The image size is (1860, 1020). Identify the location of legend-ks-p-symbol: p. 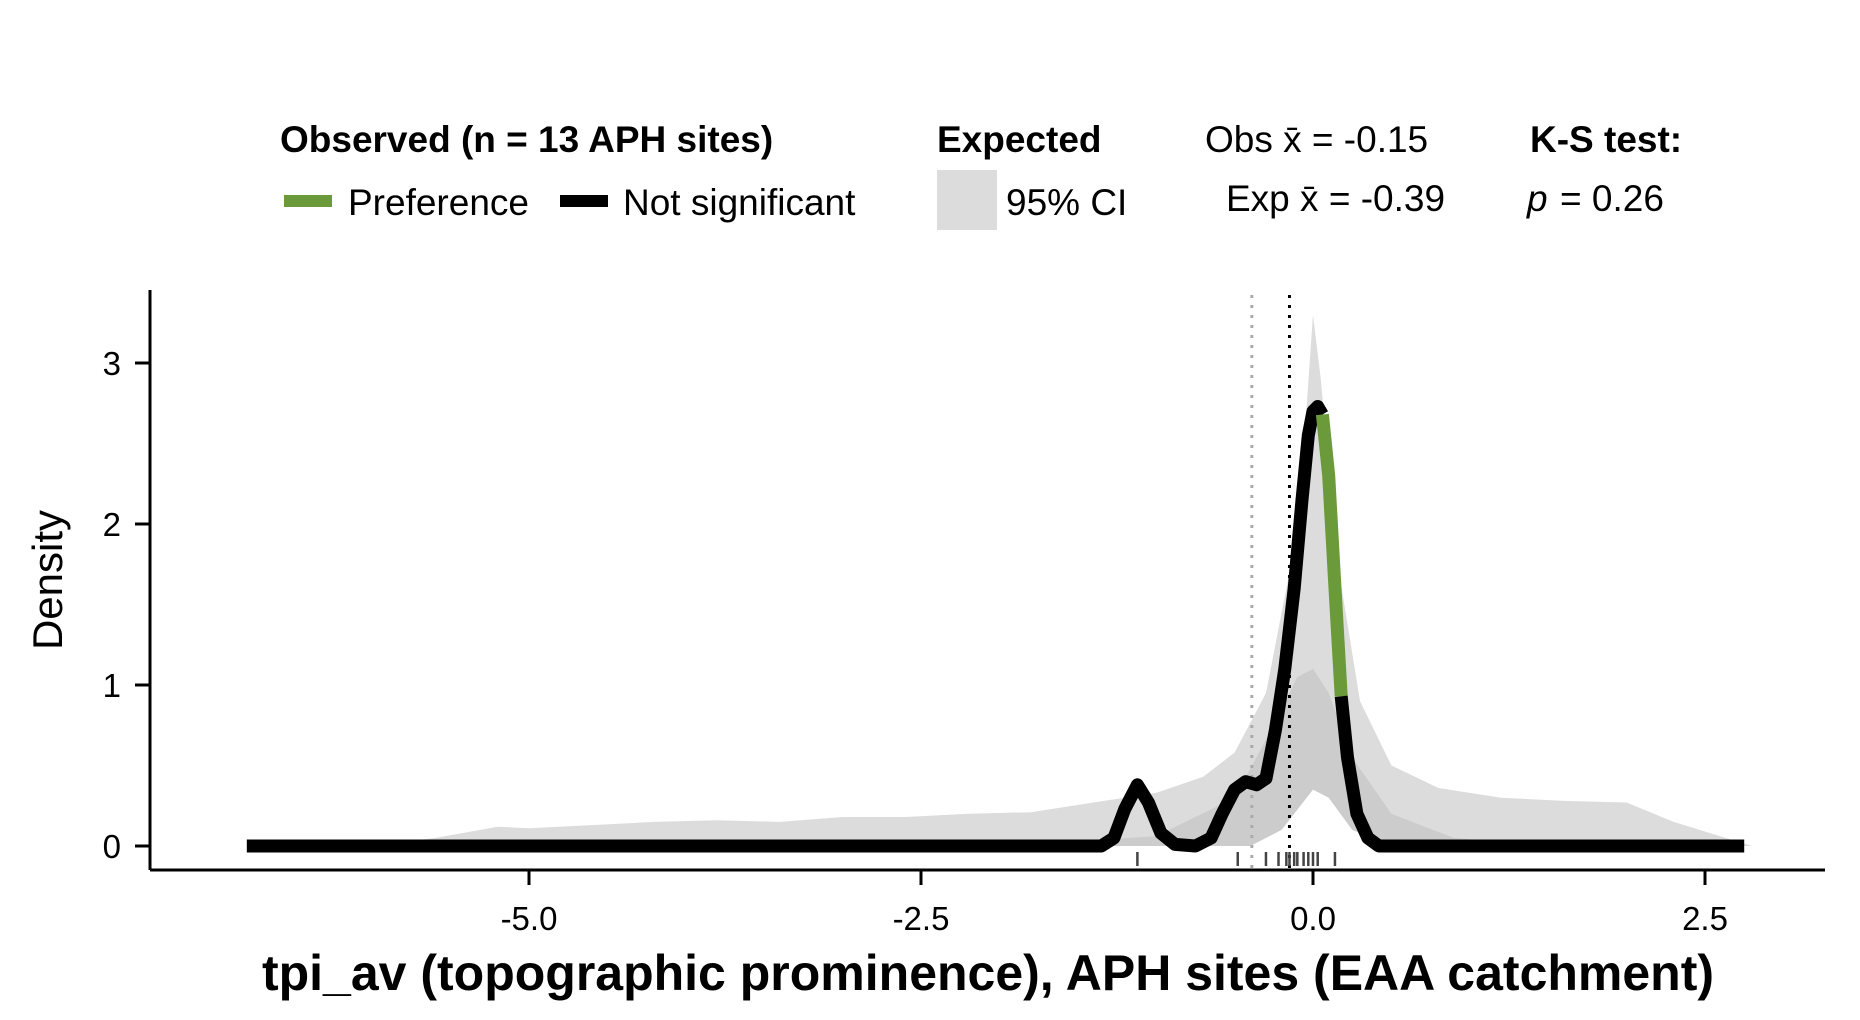
(1537, 198).